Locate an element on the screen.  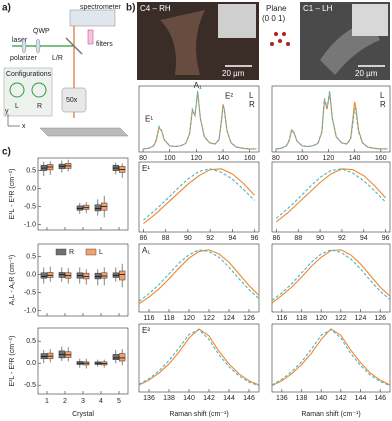
objective is located at coordinates (74, 100).